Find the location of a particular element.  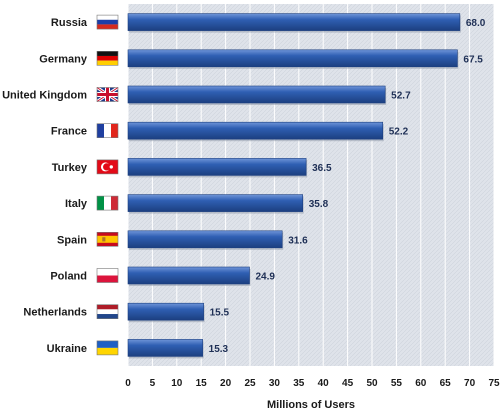

x-tick-label: 65 is located at coordinates (446, 383).